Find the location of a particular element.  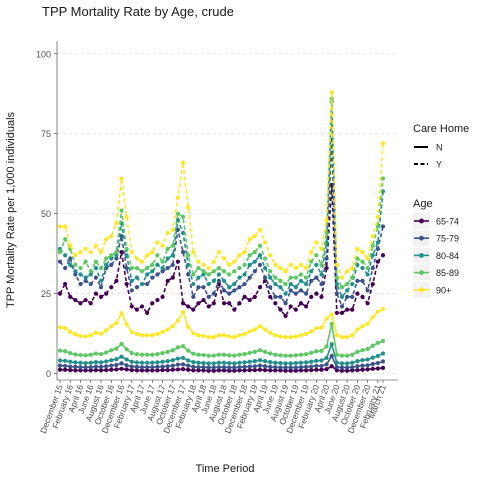

legend-item-care-home: Y is located at coordinates (428, 165).